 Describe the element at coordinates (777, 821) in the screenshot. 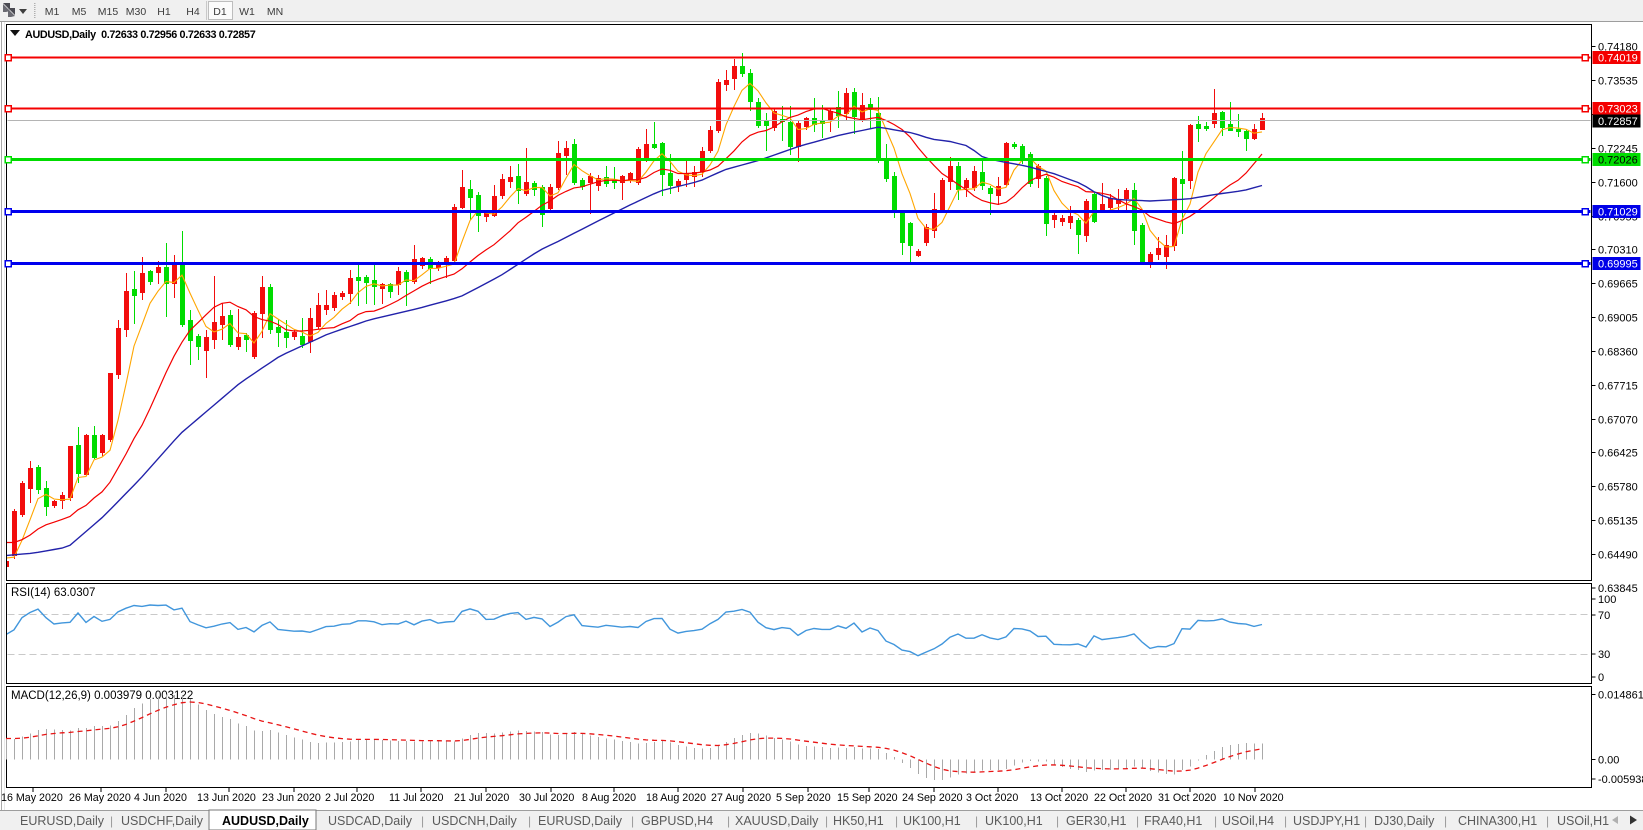

I see `svg-text: XAUUSD,Daily` at that location.